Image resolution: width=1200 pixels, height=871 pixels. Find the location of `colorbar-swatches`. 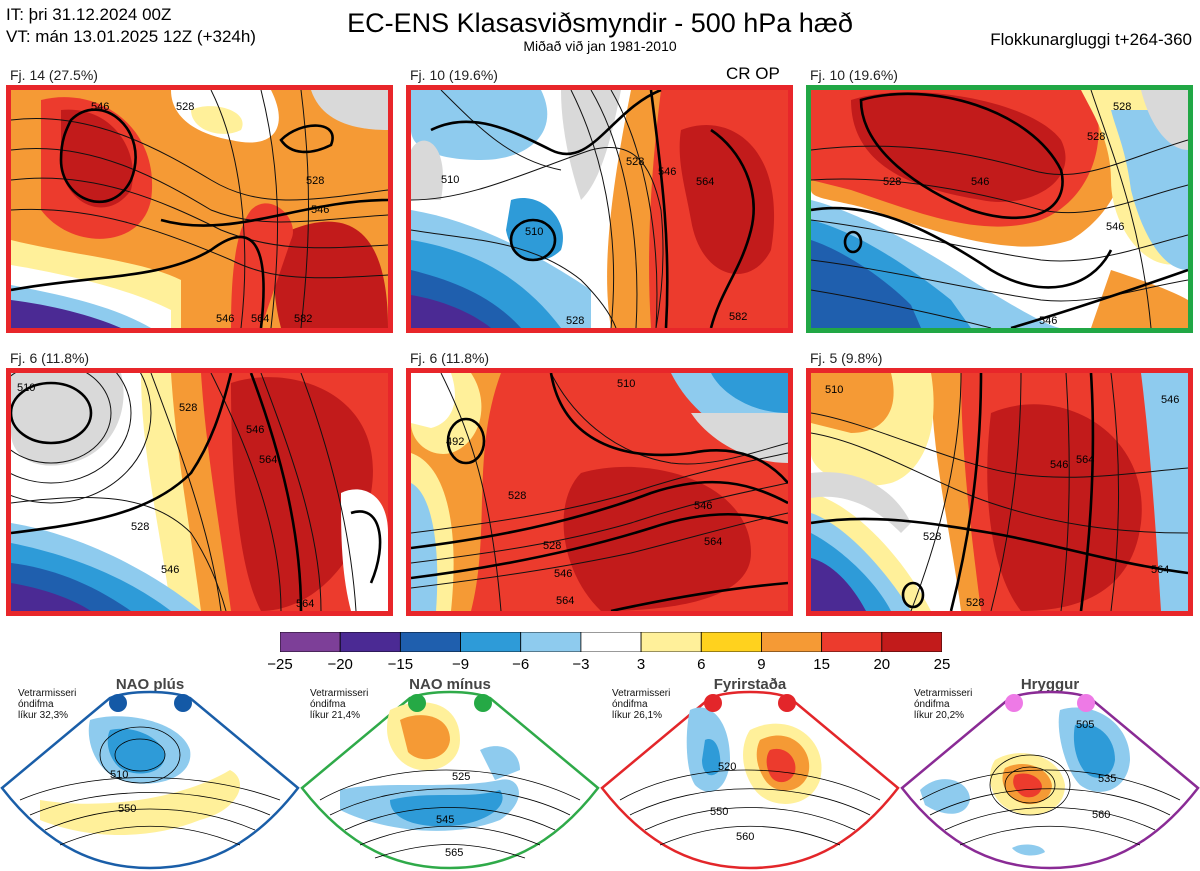

colorbar-swatches is located at coordinates (611, 642).